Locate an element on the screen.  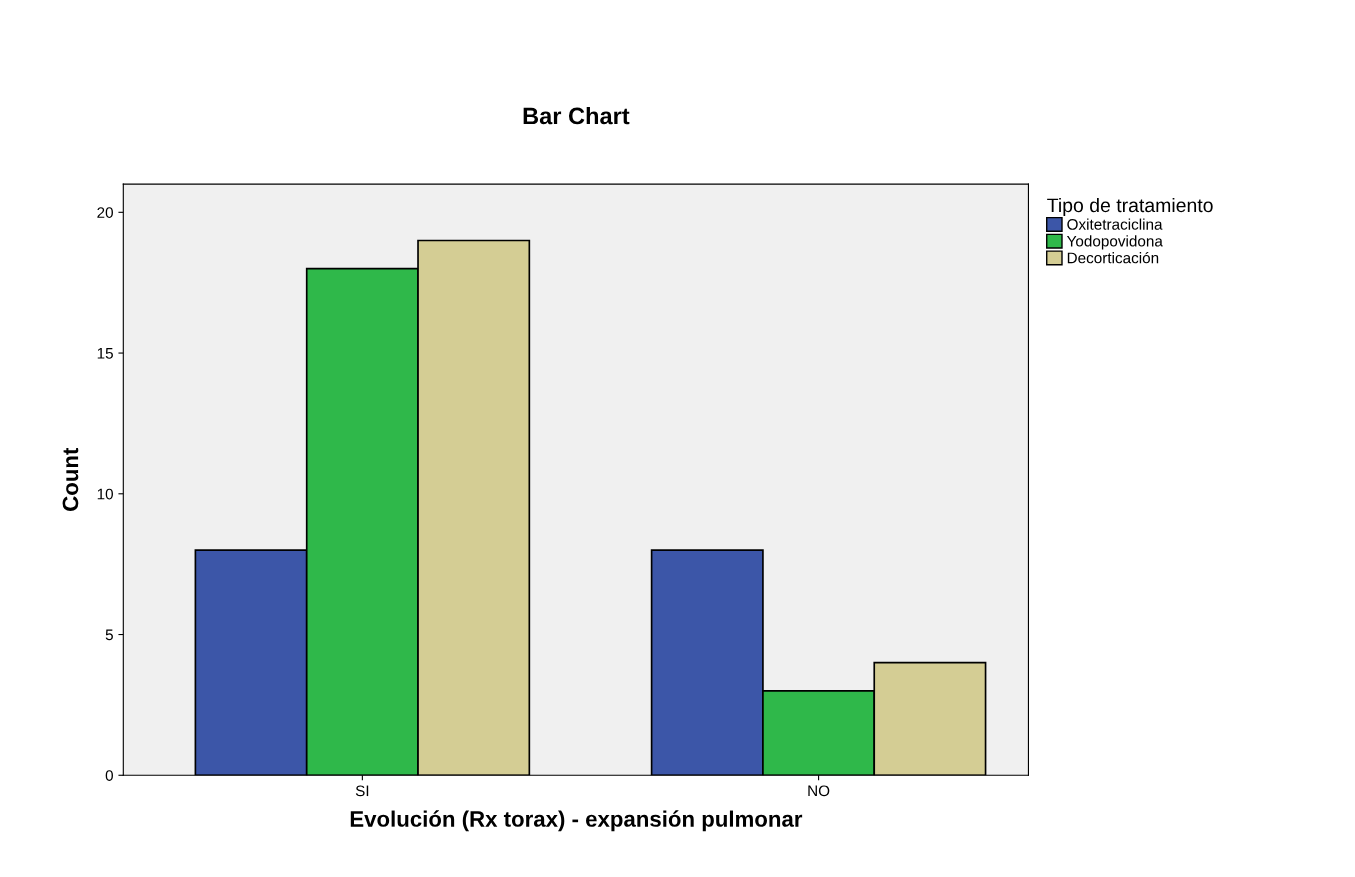
x-tick-label: NO is located at coordinates (819, 791).